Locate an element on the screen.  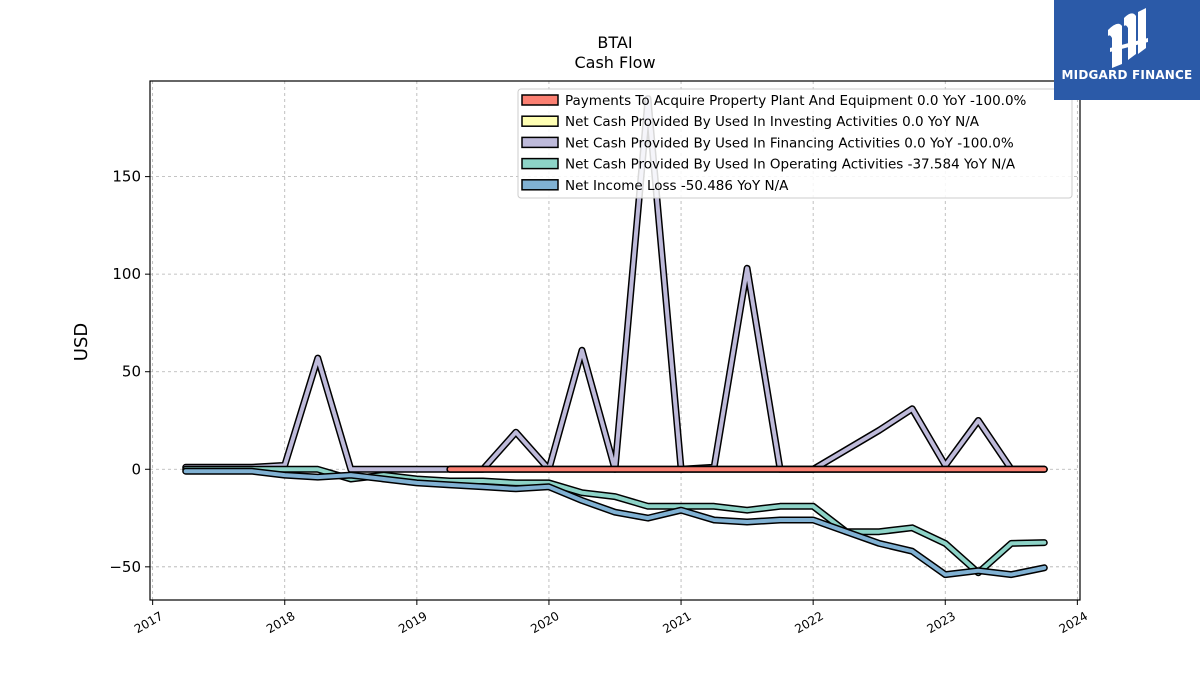
x-tick-label: 2022 is located at coordinates (808, 622).